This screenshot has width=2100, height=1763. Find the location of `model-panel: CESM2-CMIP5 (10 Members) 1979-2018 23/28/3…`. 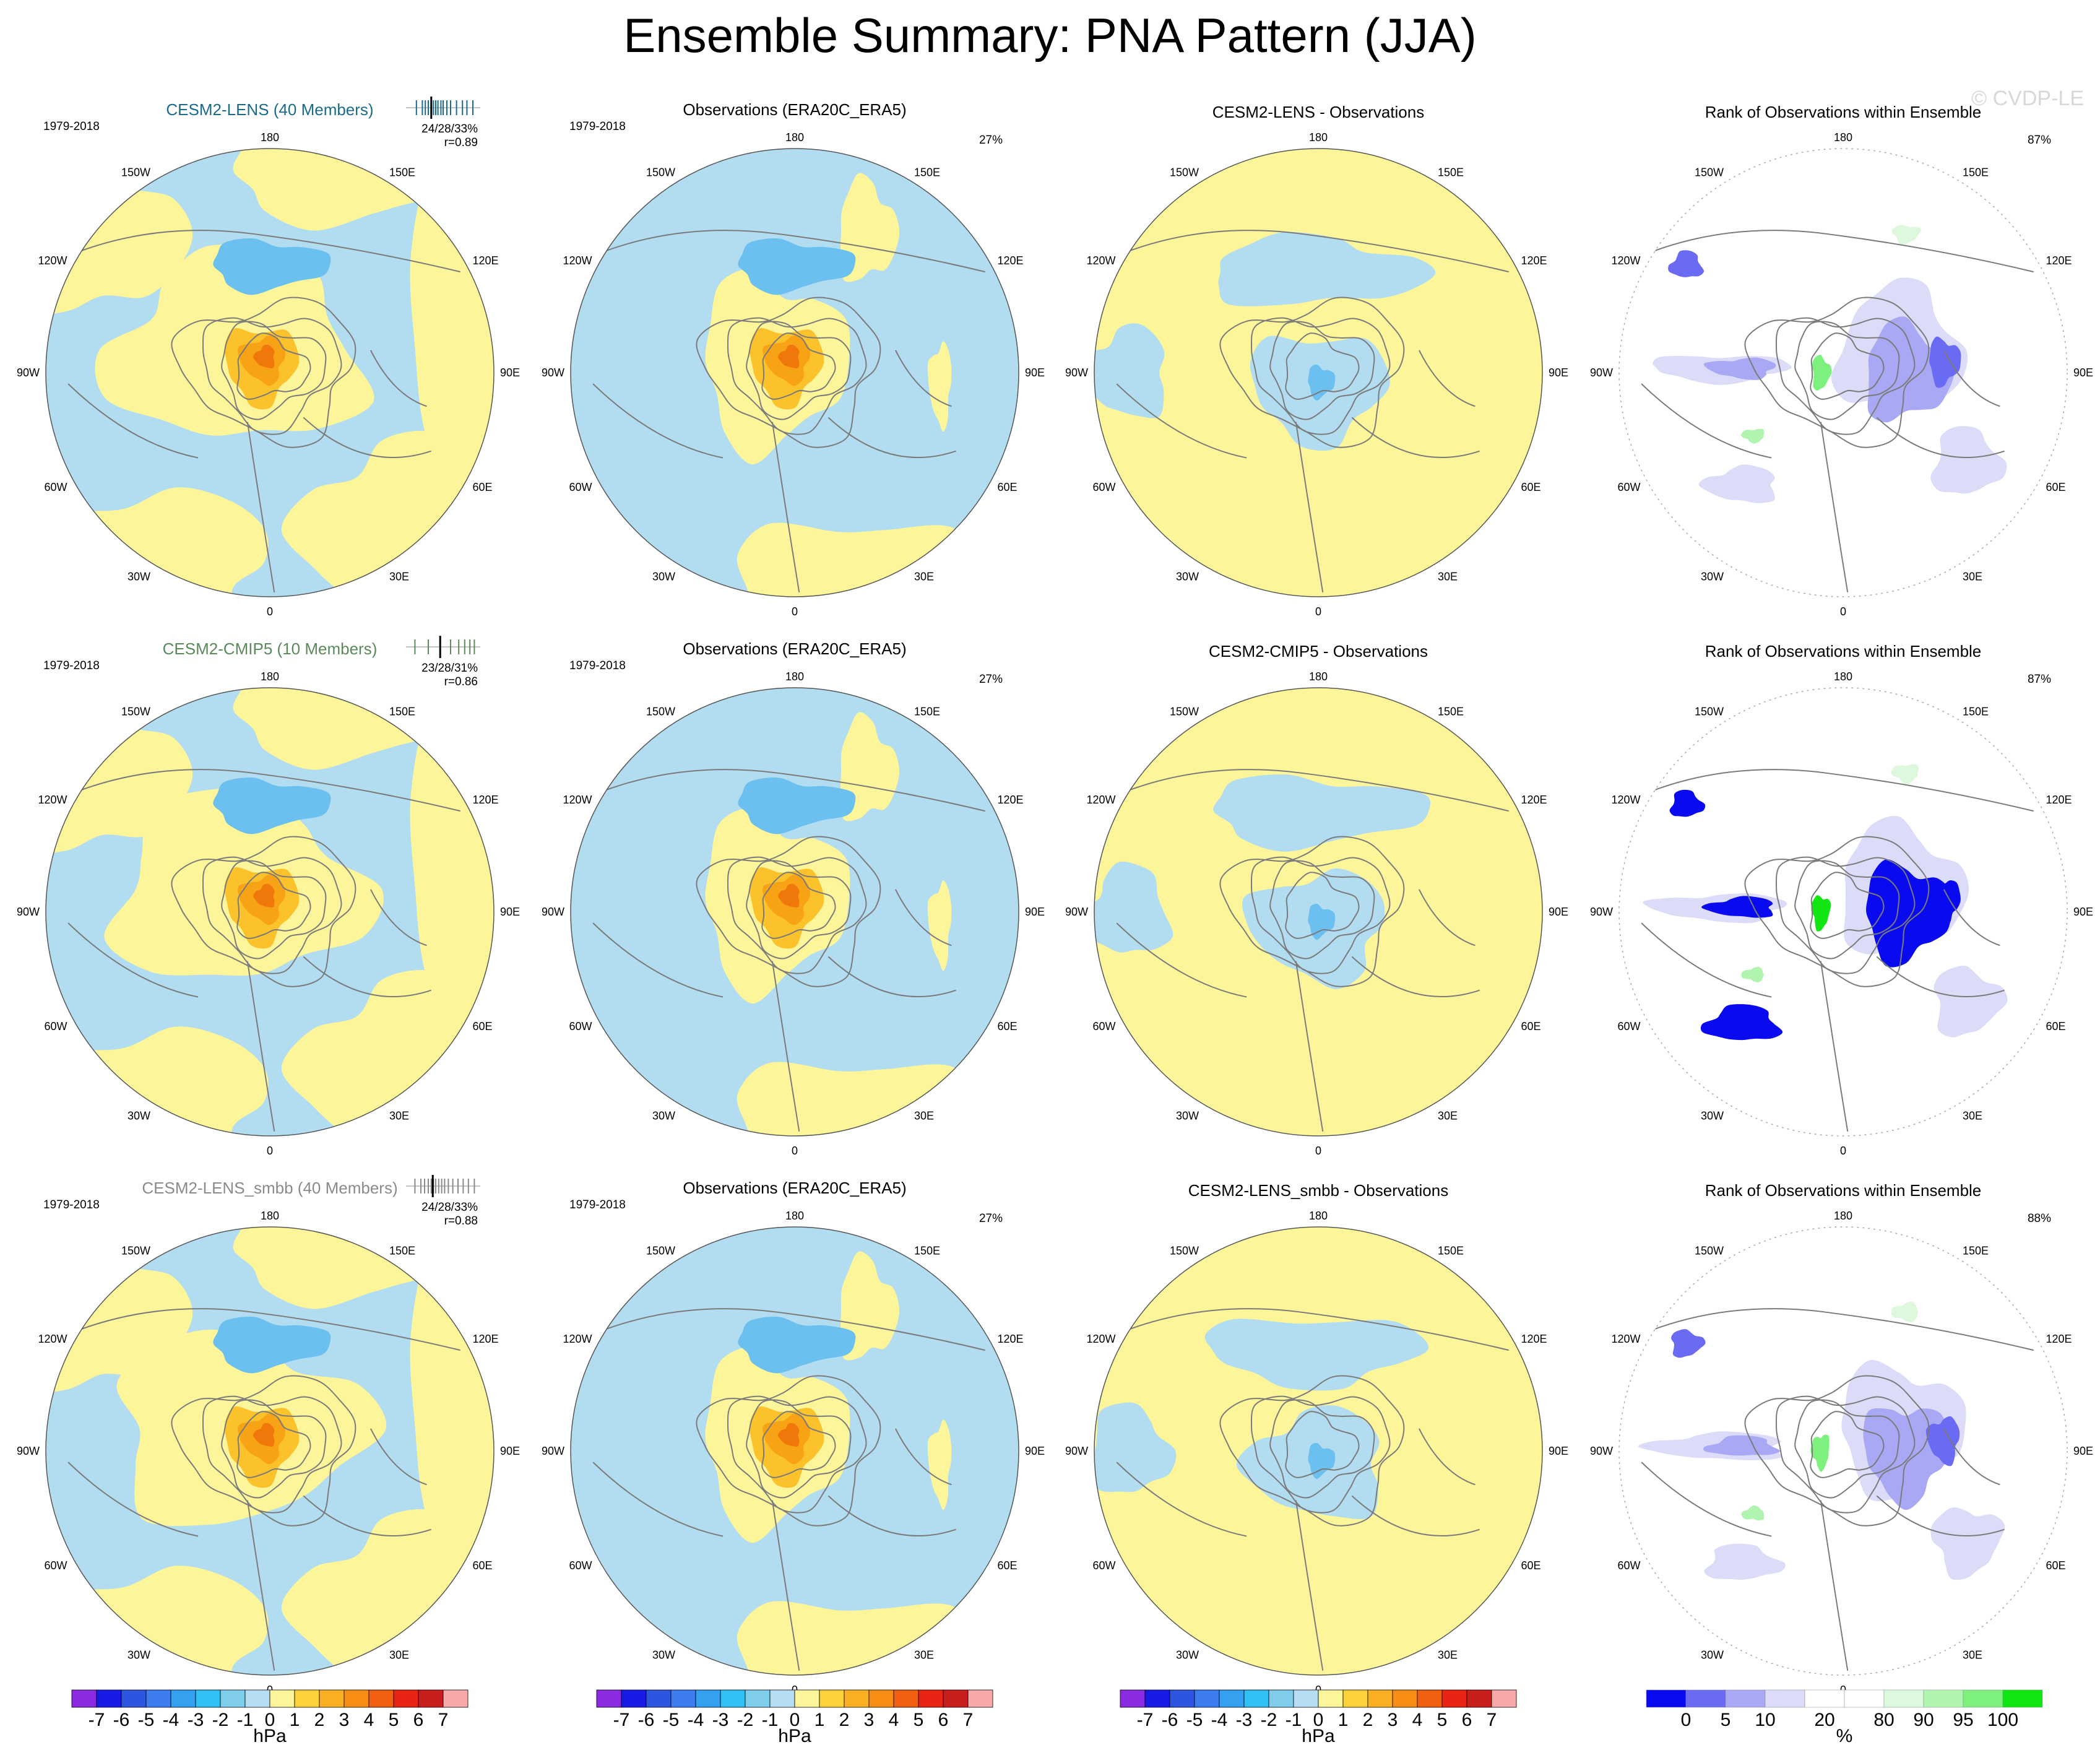

model-panel: CESM2-CMIP5 (10 Members) 1979-2018 23/28/3… is located at coordinates (268, 896).